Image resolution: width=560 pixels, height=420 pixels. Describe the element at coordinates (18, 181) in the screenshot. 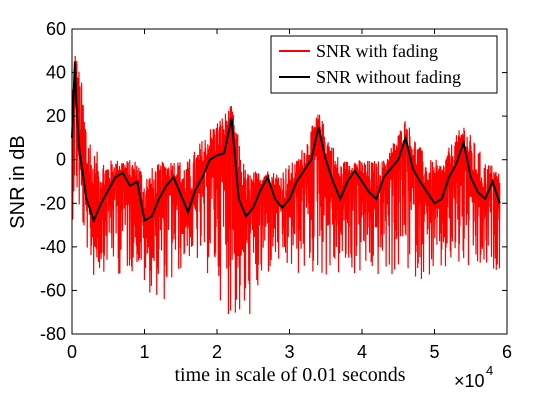

I see `y-axis-label: SNR in dB` at that location.